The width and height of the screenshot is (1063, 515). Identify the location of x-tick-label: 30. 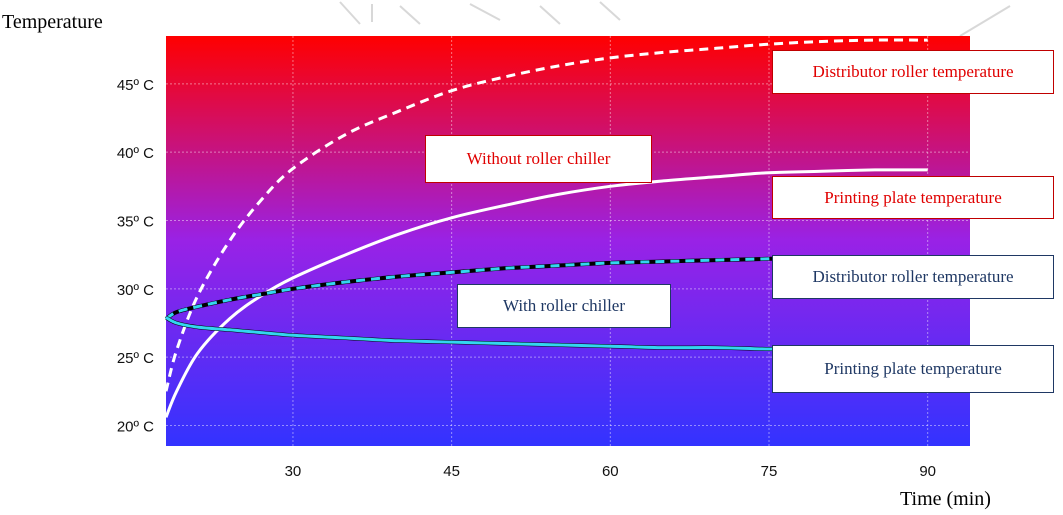
(293, 471).